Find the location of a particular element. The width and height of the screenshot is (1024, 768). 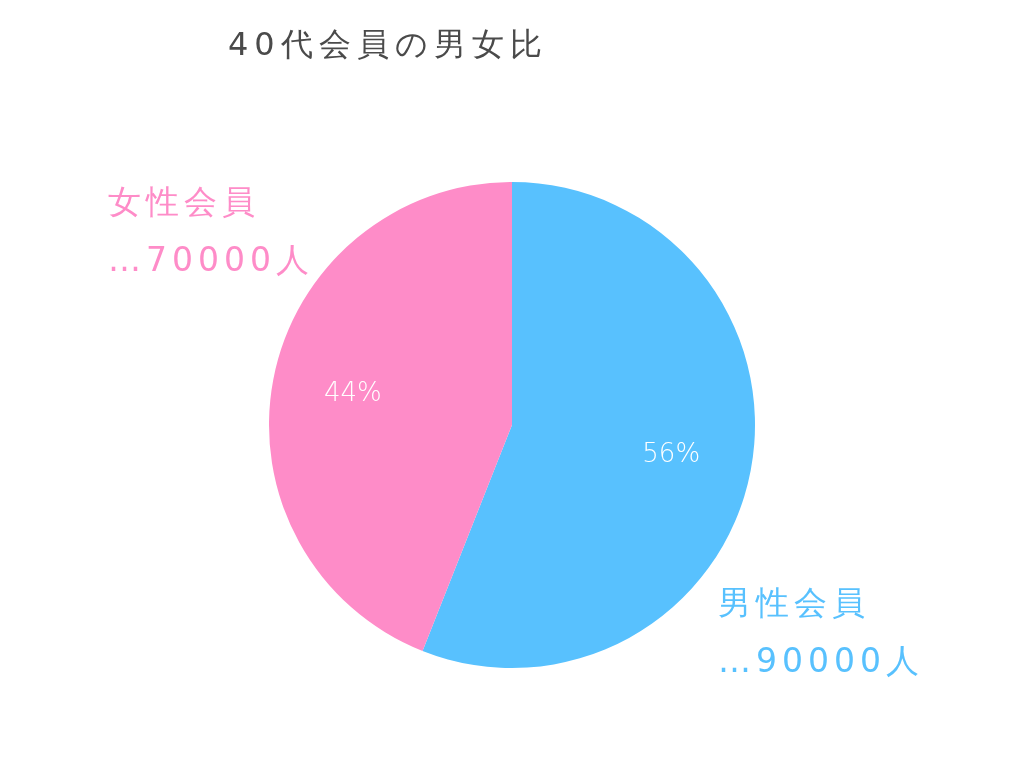

text: …90000人 is located at coordinates (821, 661).